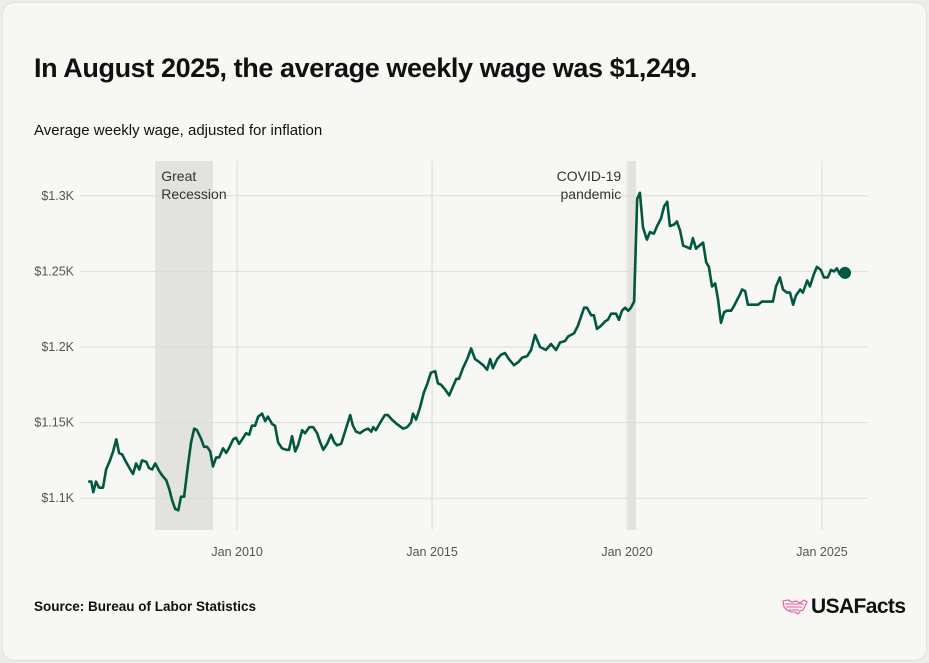  What do you see at coordinates (844, 272) in the screenshot?
I see `last-value-marker` at bounding box center [844, 272].